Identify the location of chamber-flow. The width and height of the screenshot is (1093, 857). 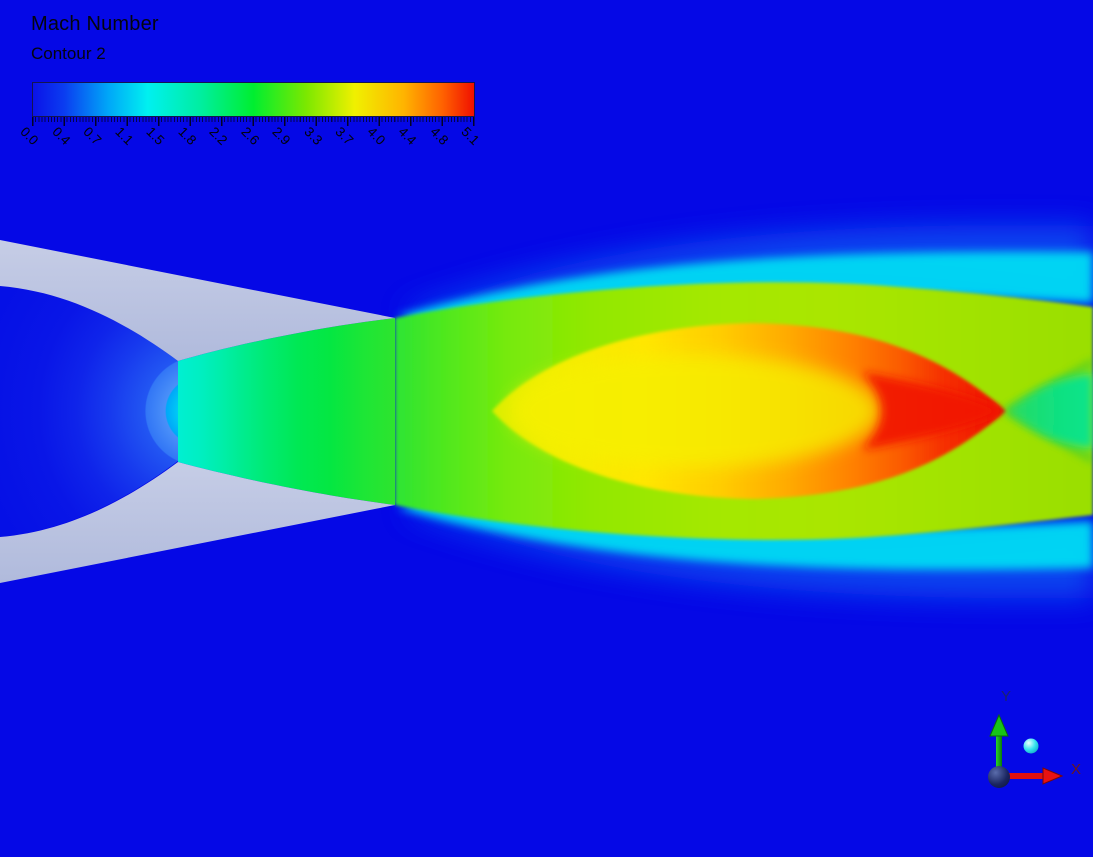
(89, 411).